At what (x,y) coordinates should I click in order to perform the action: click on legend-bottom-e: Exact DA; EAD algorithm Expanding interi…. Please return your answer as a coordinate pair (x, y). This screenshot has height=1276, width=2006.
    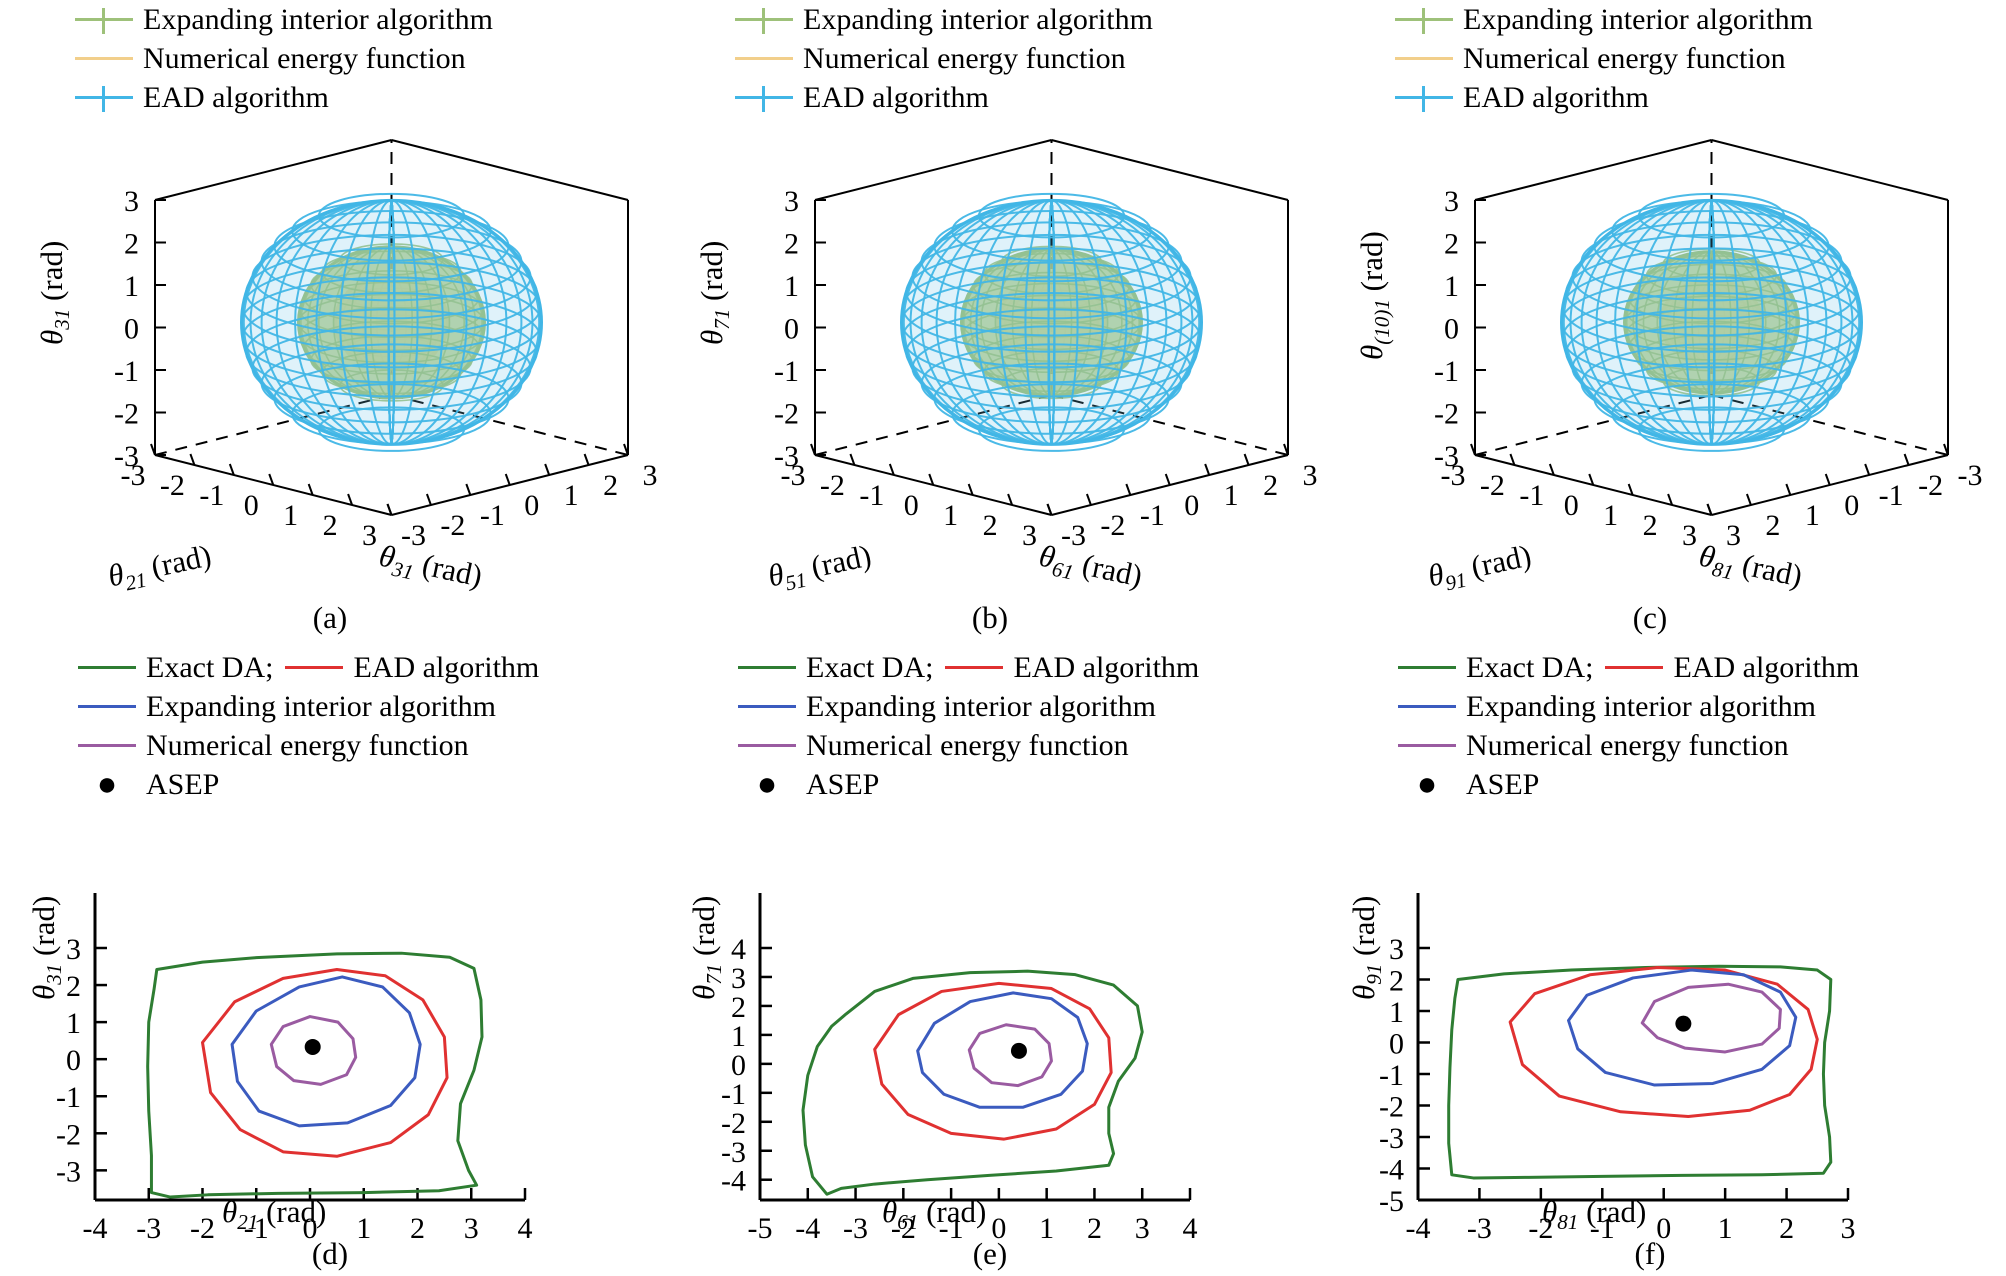
    Looking at the image, I should click on (968, 726).